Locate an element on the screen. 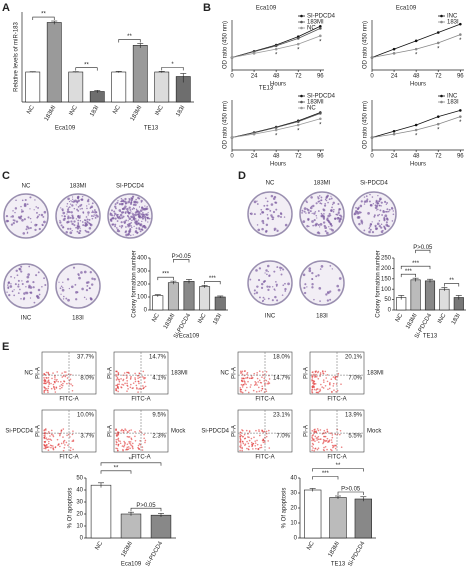 Image resolution: width=474 pixels, height=579 pixels. x-tick-label: 48 is located at coordinates (416, 157).